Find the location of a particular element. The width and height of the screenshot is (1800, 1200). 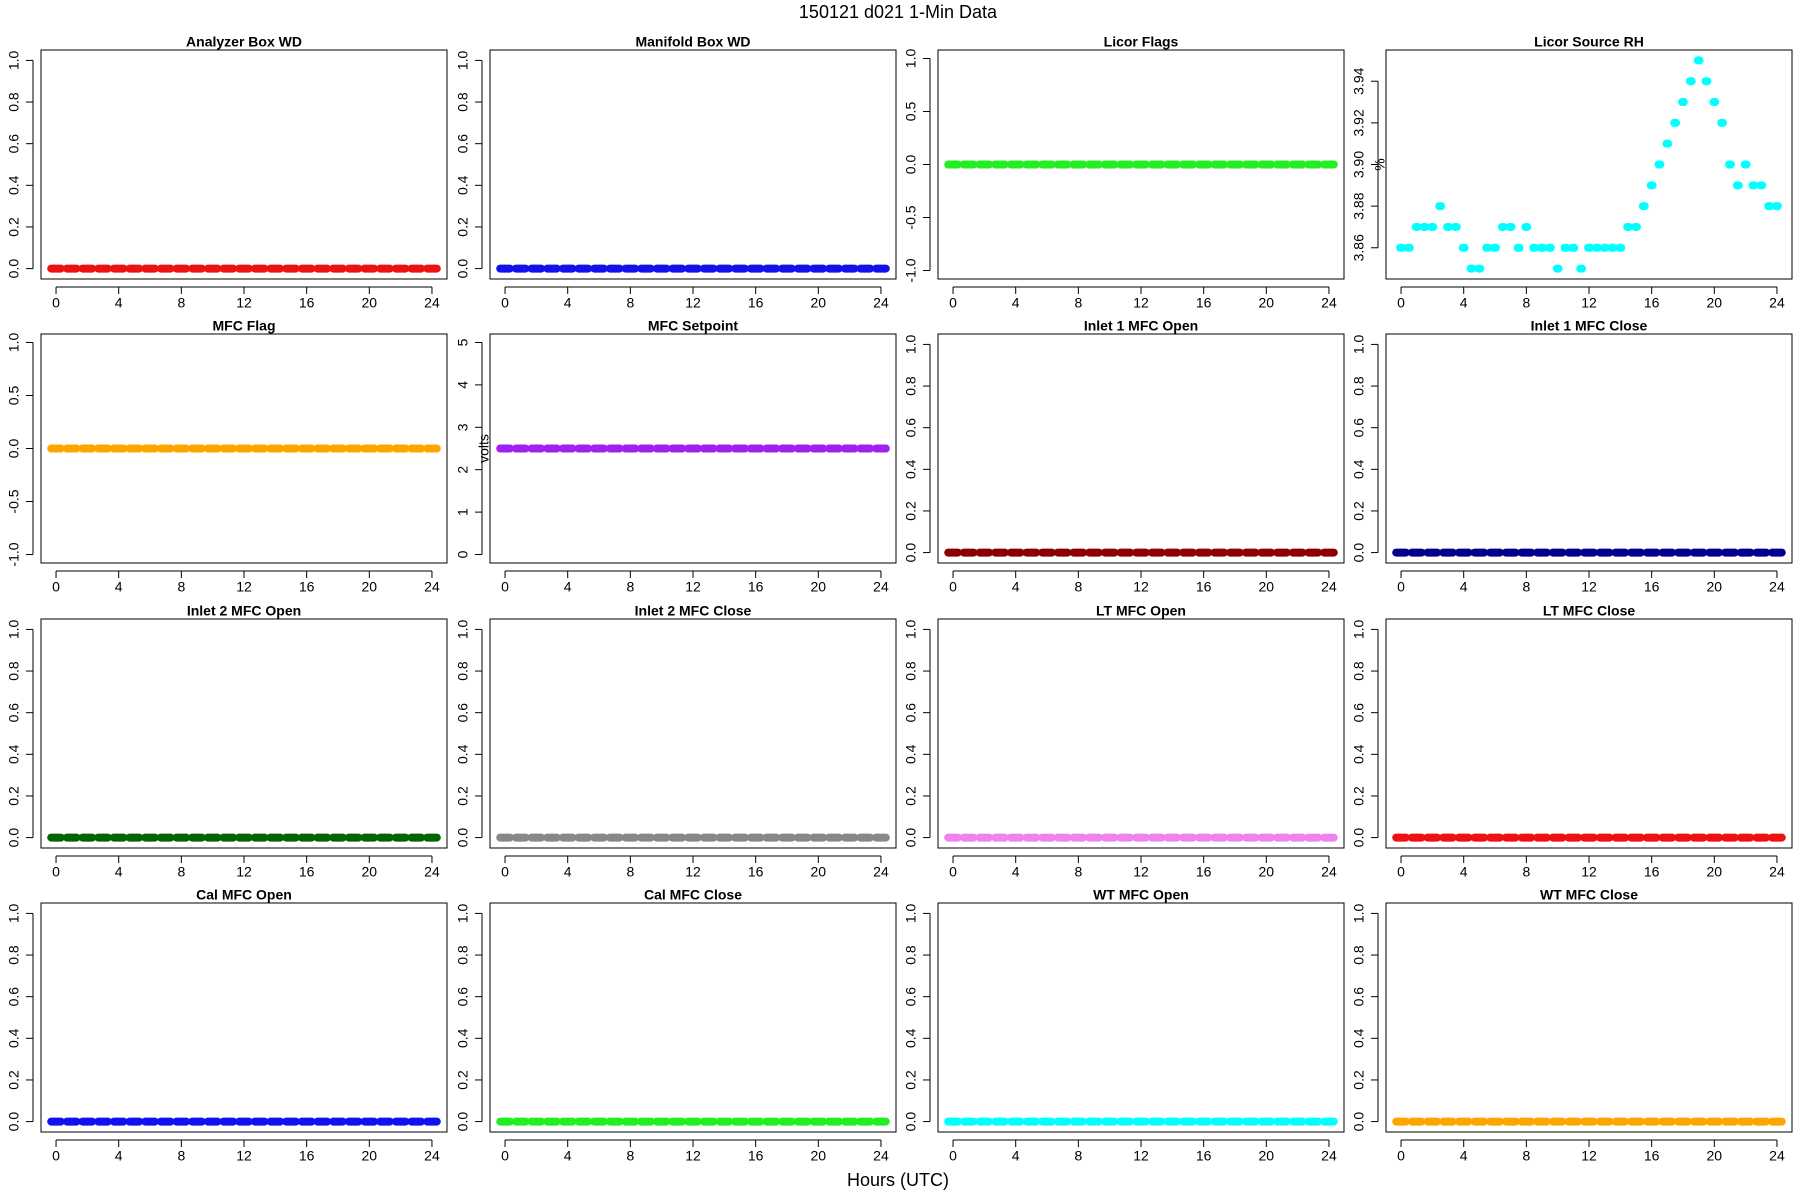

y-tick-label: -0.5 is located at coordinates (911, 217).